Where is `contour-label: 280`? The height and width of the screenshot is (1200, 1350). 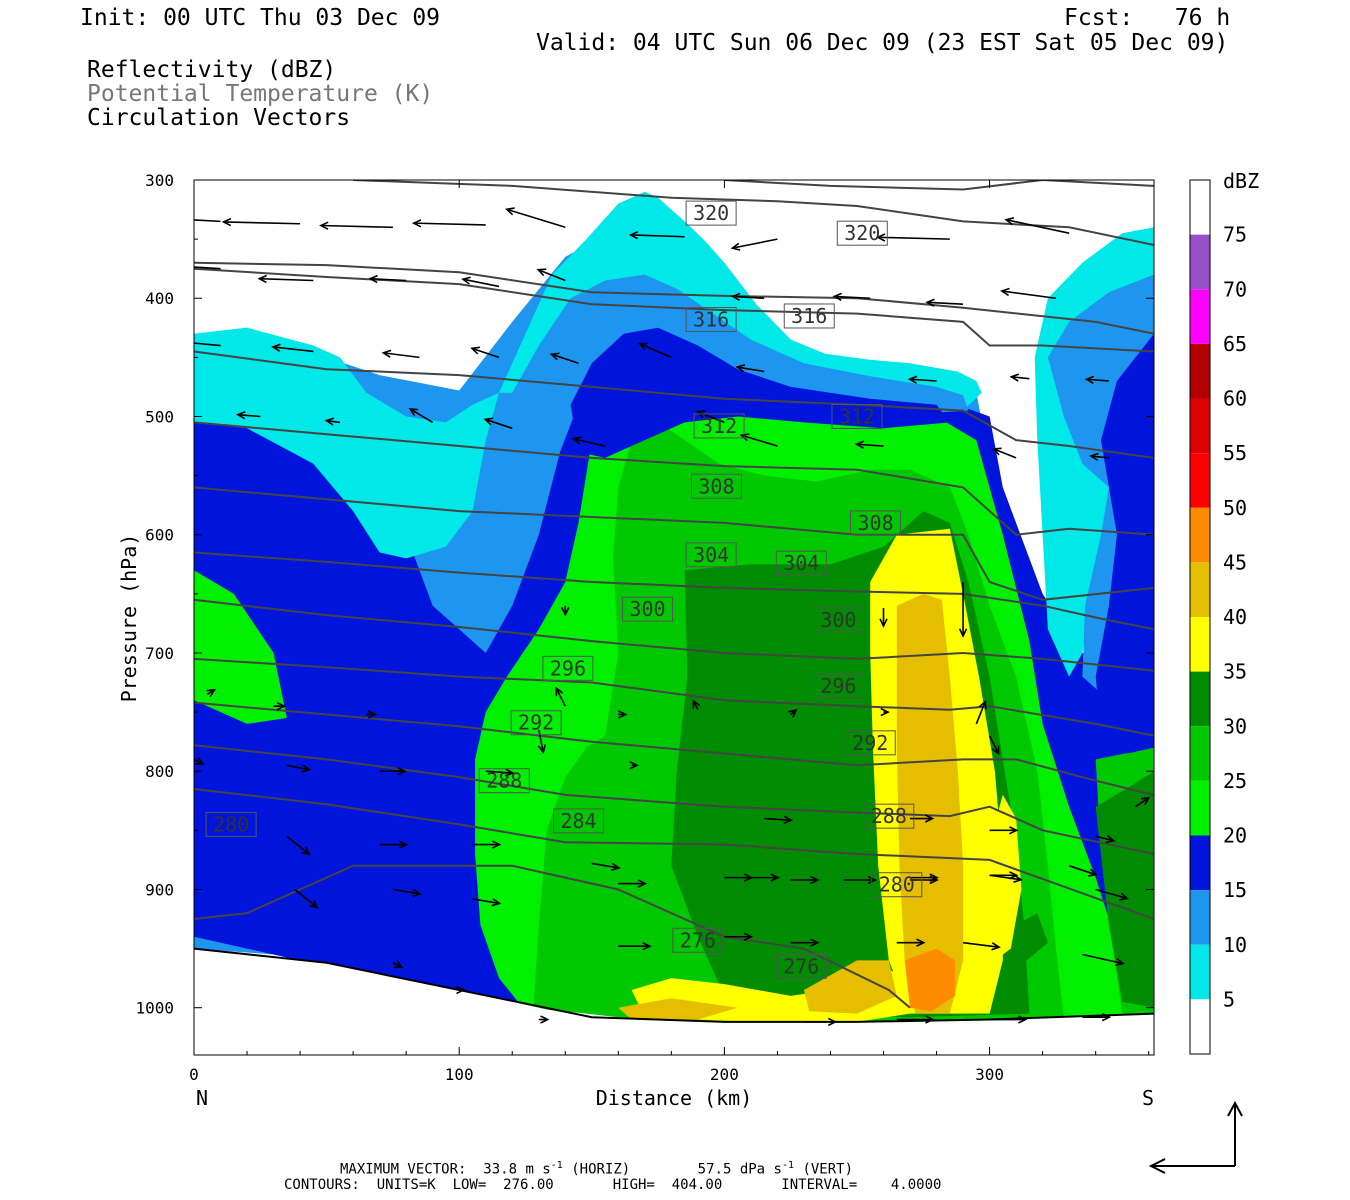 contour-label: 280 is located at coordinates (897, 885).